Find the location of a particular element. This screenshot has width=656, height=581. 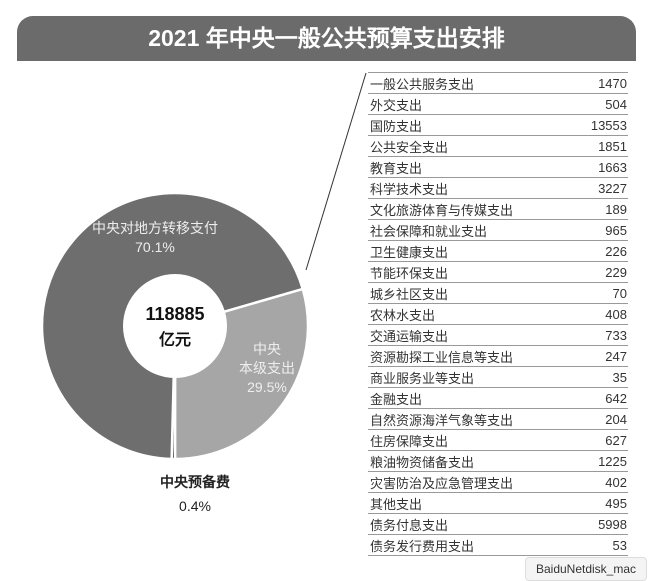

slice-name-line2: 本级支出 is located at coordinates (267, 368).